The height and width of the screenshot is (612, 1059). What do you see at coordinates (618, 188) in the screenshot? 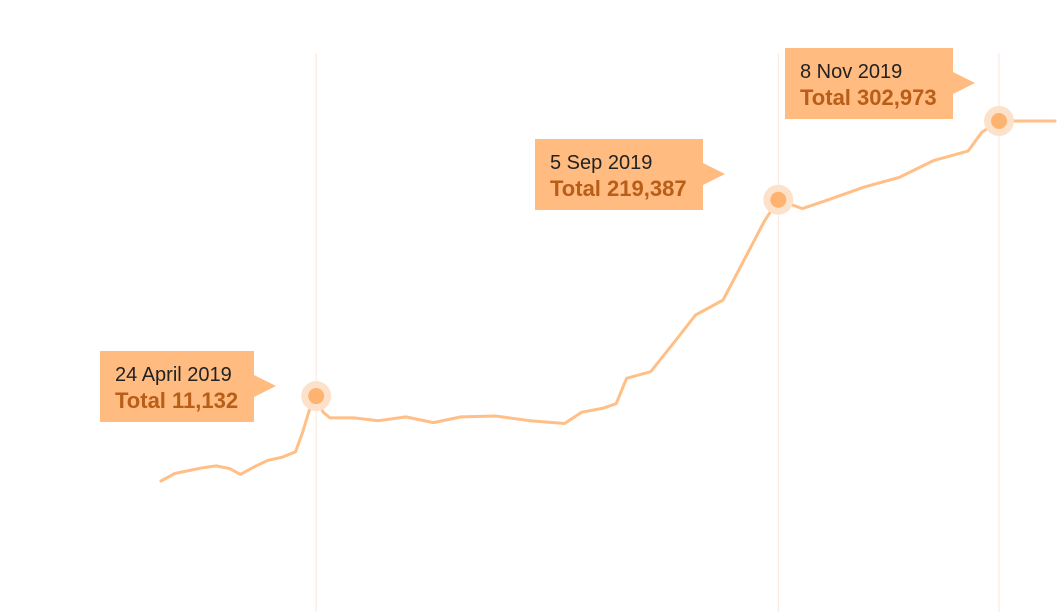
I see `callout-total: Total 219,387` at bounding box center [618, 188].